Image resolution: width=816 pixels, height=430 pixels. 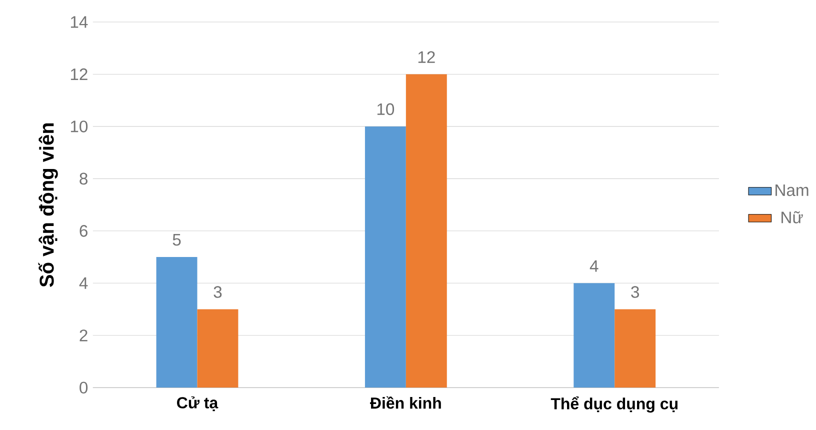 I want to click on legend-label: Nam, so click(x=792, y=190).